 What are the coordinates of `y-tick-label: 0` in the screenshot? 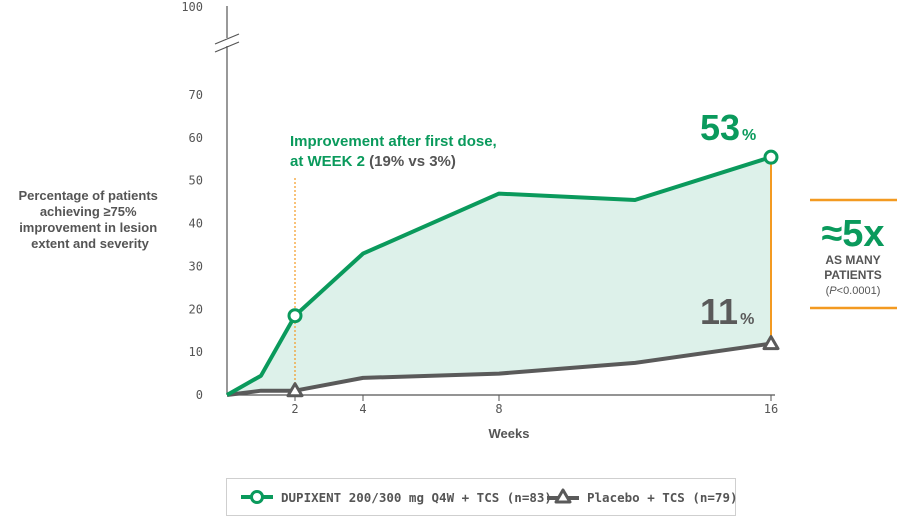 It's located at (199, 395).